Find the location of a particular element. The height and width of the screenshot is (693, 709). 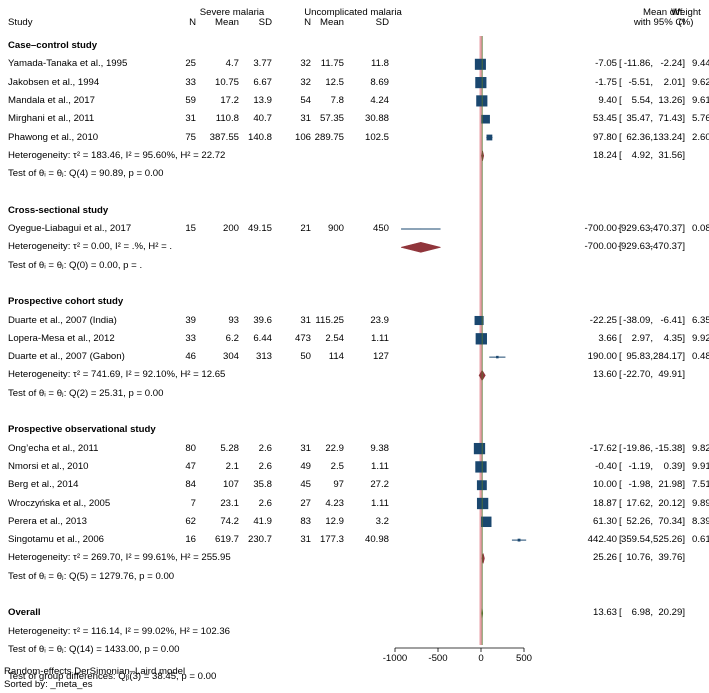

study-marker is located at coordinates (489, 137).